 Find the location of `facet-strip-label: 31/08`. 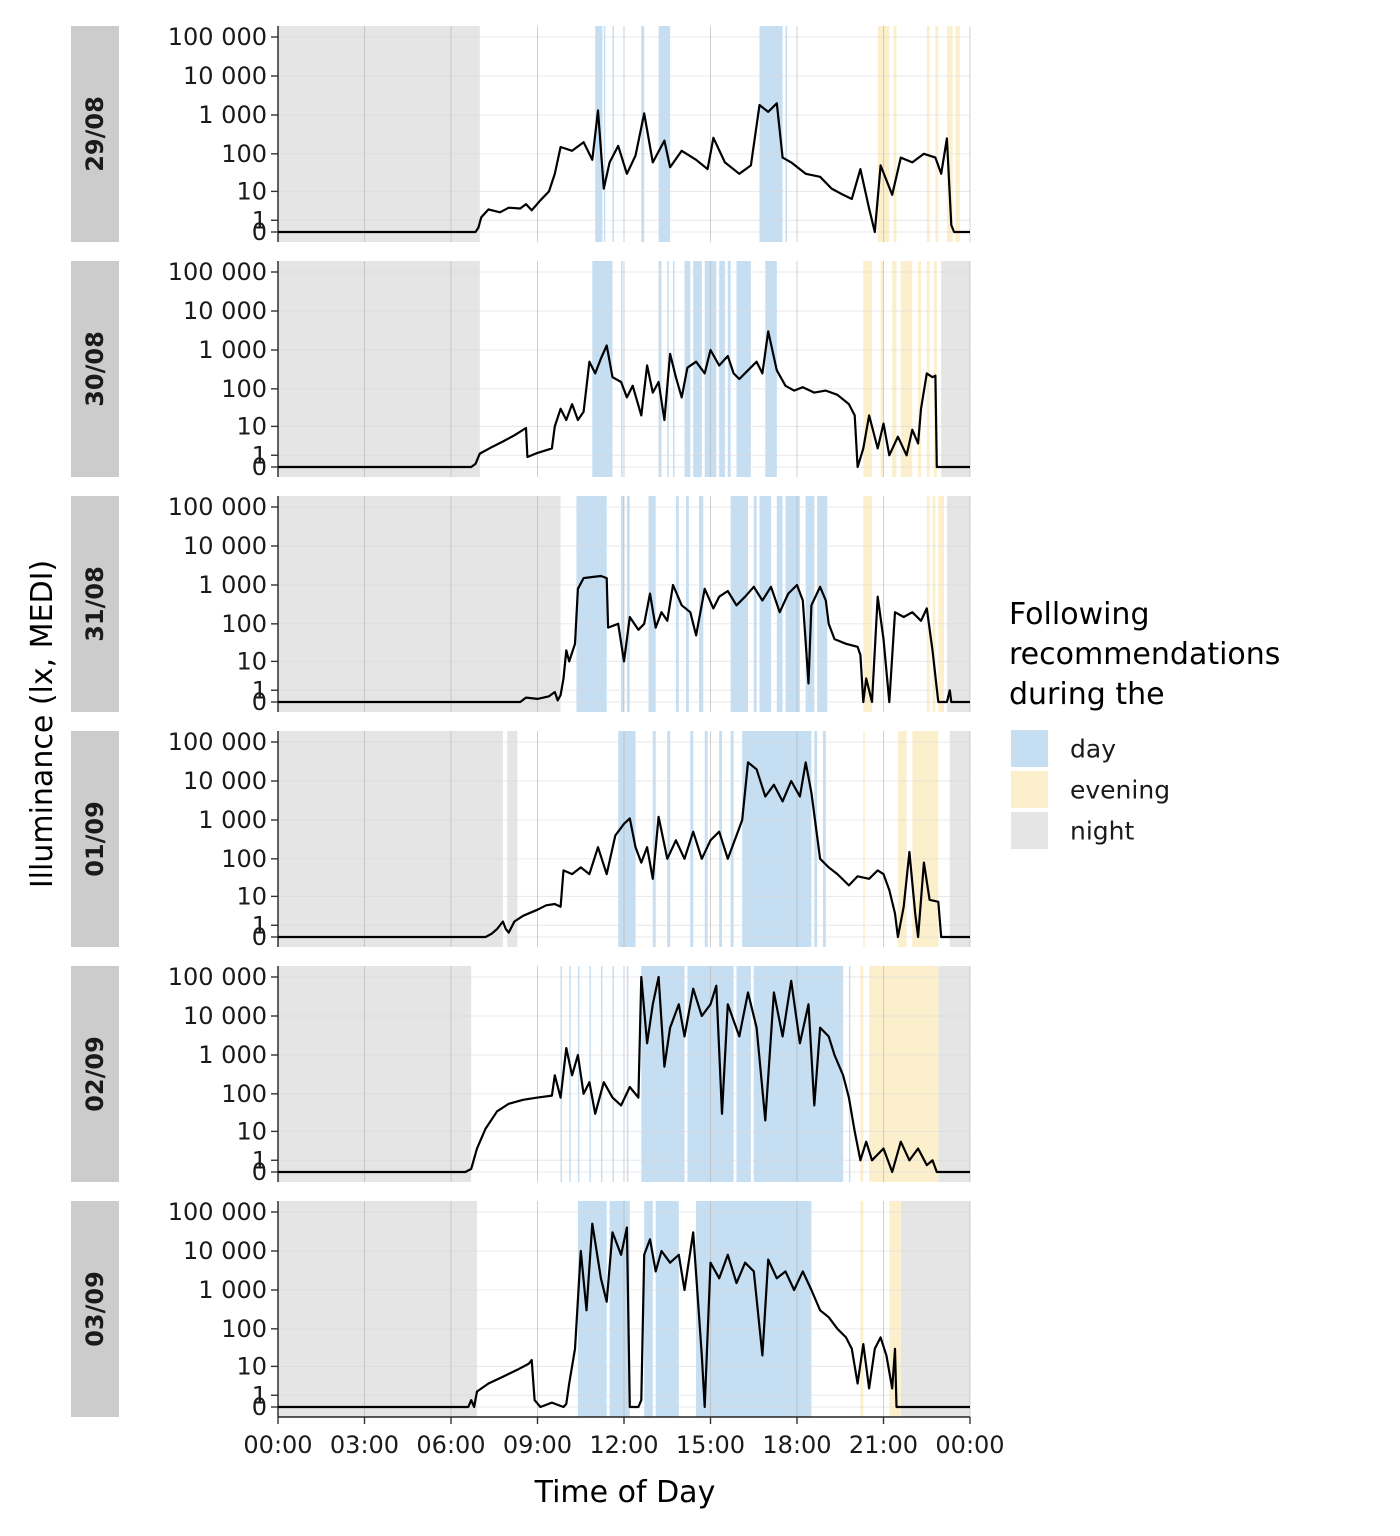

facet-strip-label: 31/08 is located at coordinates (95, 604).